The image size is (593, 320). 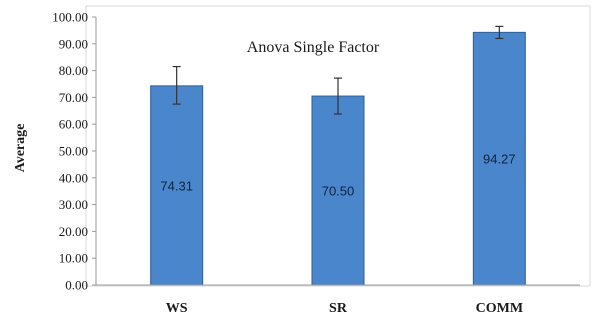 What do you see at coordinates (73, 258) in the screenshot?
I see `y-tick-label: 10.00` at bounding box center [73, 258].